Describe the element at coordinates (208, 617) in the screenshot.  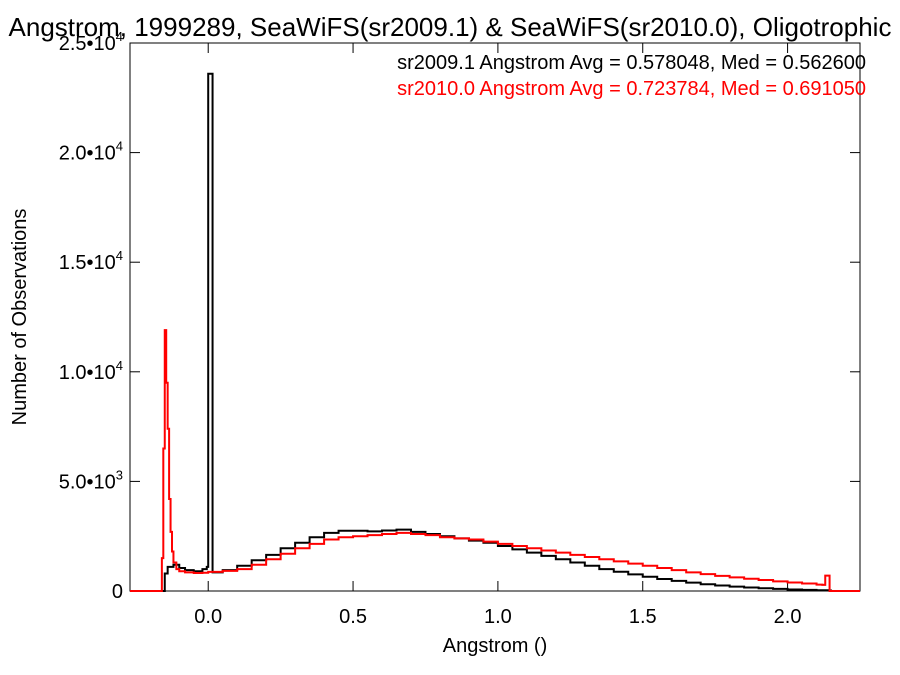
I see `x-tick-label: 0.0` at that location.